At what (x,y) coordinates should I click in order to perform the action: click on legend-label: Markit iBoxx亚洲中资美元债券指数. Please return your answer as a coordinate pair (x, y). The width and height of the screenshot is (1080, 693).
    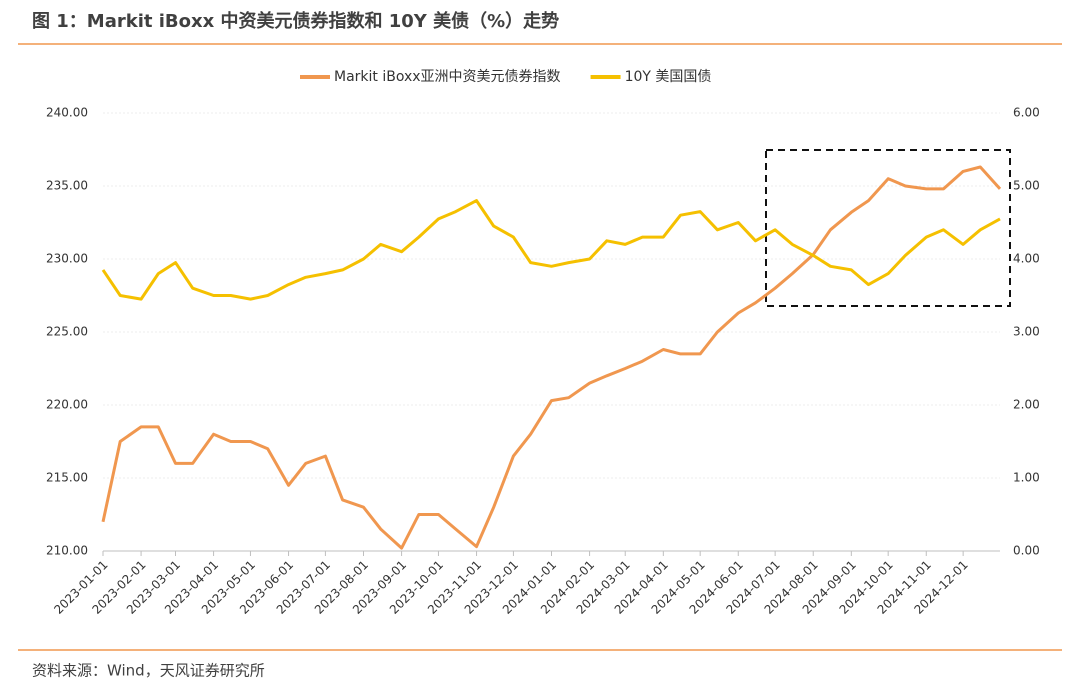
    Looking at the image, I should click on (447, 77).